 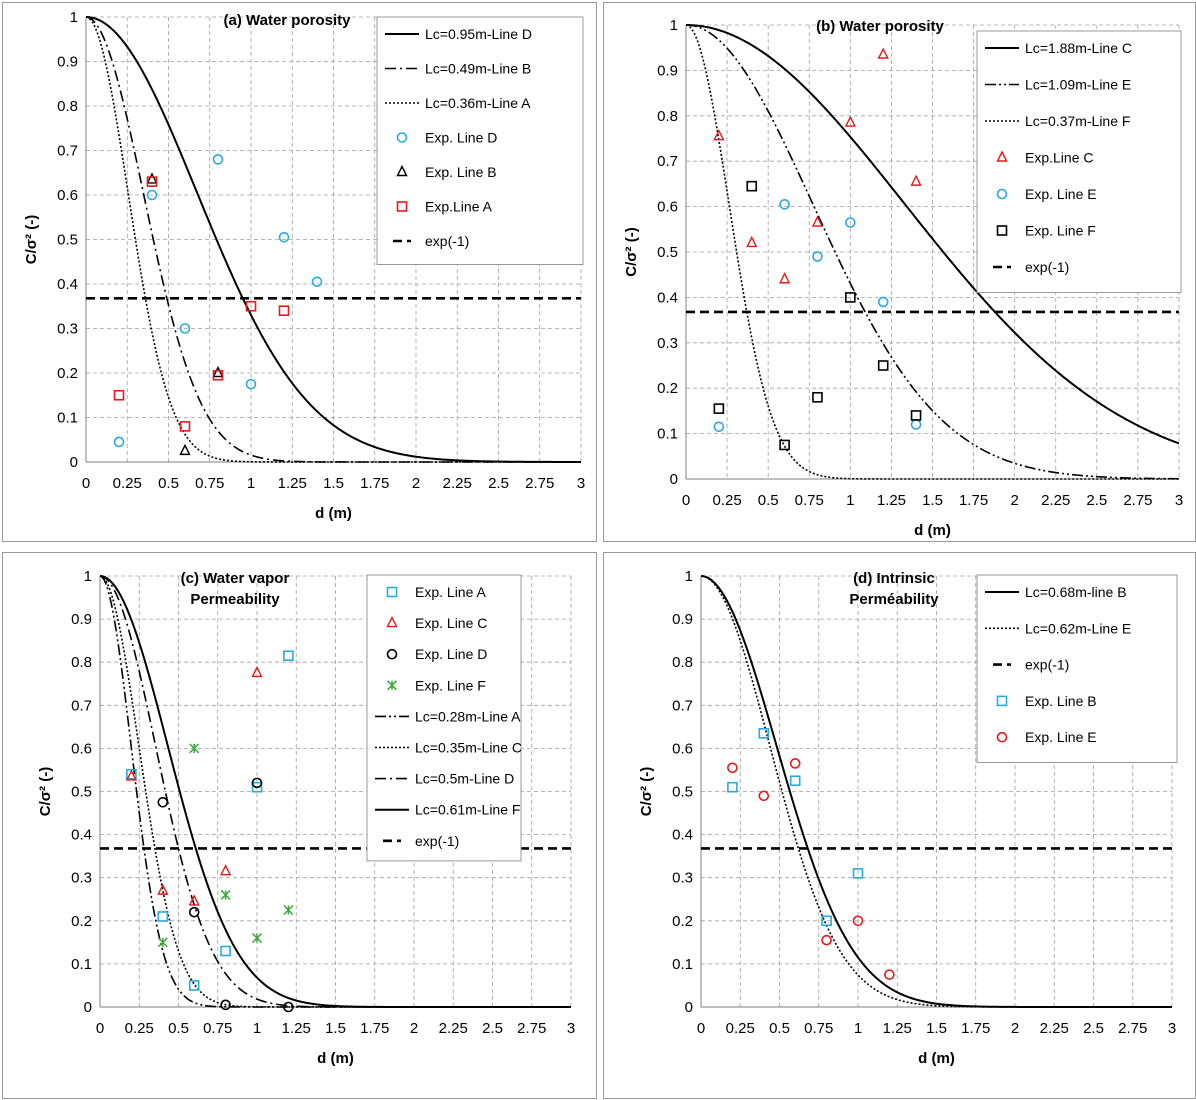 What do you see at coordinates (88, 1007) in the screenshot?
I see `y-tick-label: 0` at bounding box center [88, 1007].